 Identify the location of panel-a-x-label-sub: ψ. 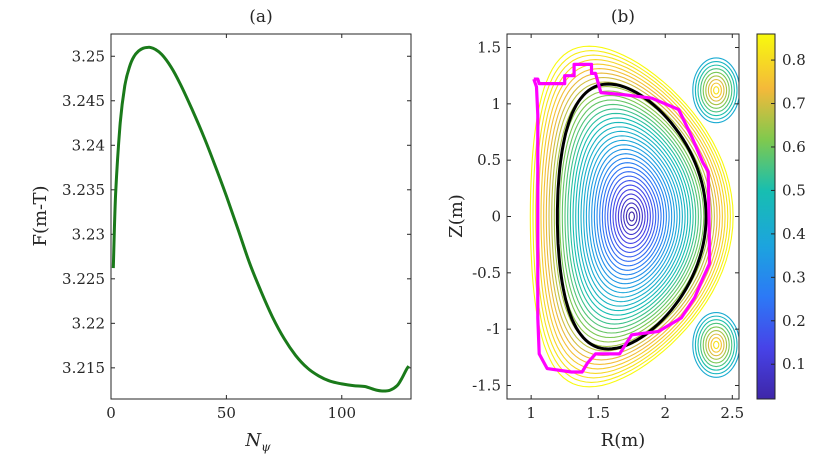
(266, 447).